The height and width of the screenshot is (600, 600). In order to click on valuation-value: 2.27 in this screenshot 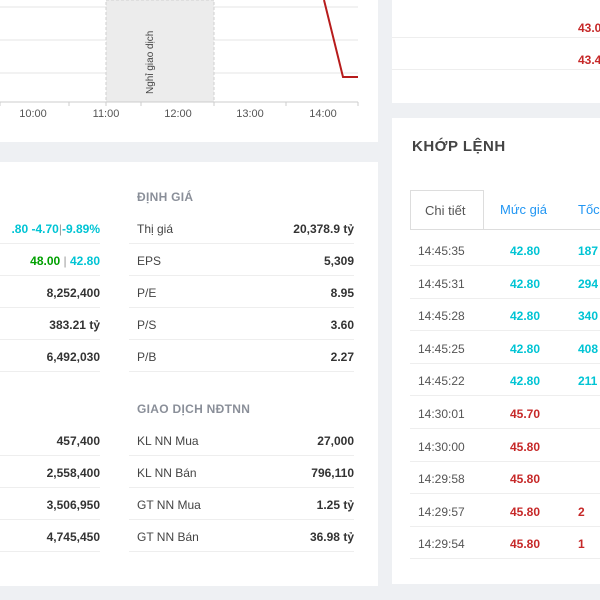, I will do `click(342, 357)`.